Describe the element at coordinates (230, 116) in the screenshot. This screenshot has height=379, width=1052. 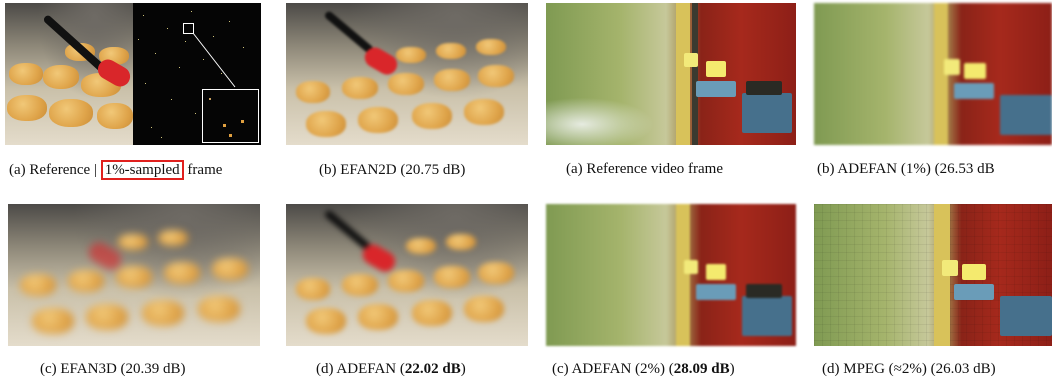
I see `zoom-inset` at that location.